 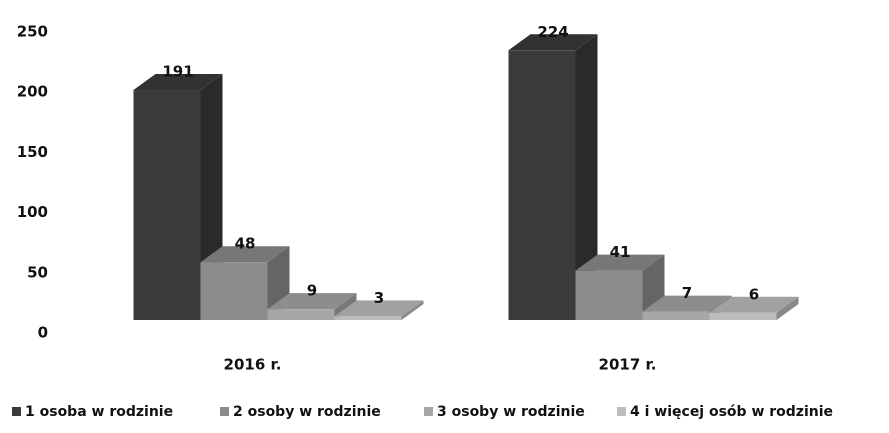 What do you see at coordinates (32, 92) in the screenshot?
I see `y-tick-label: 200` at bounding box center [32, 92].